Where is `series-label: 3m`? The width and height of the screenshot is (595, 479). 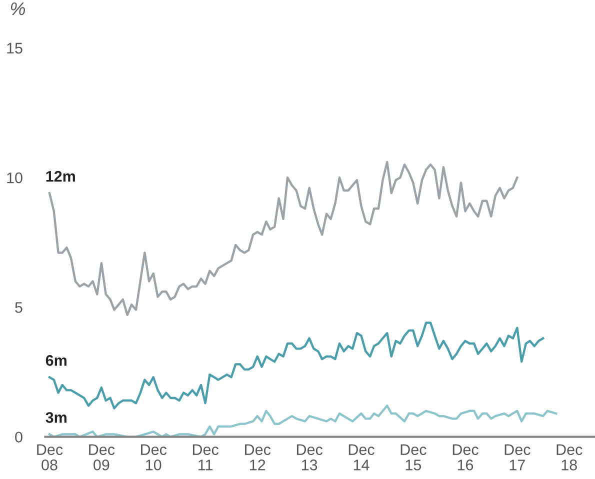 series-label: 3m is located at coordinates (56, 417).